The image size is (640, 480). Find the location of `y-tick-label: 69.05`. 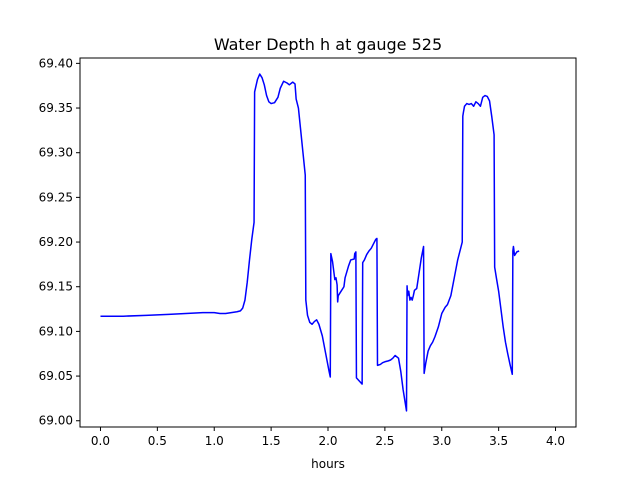

y-tick-label: 69.05 is located at coordinates (56, 376).